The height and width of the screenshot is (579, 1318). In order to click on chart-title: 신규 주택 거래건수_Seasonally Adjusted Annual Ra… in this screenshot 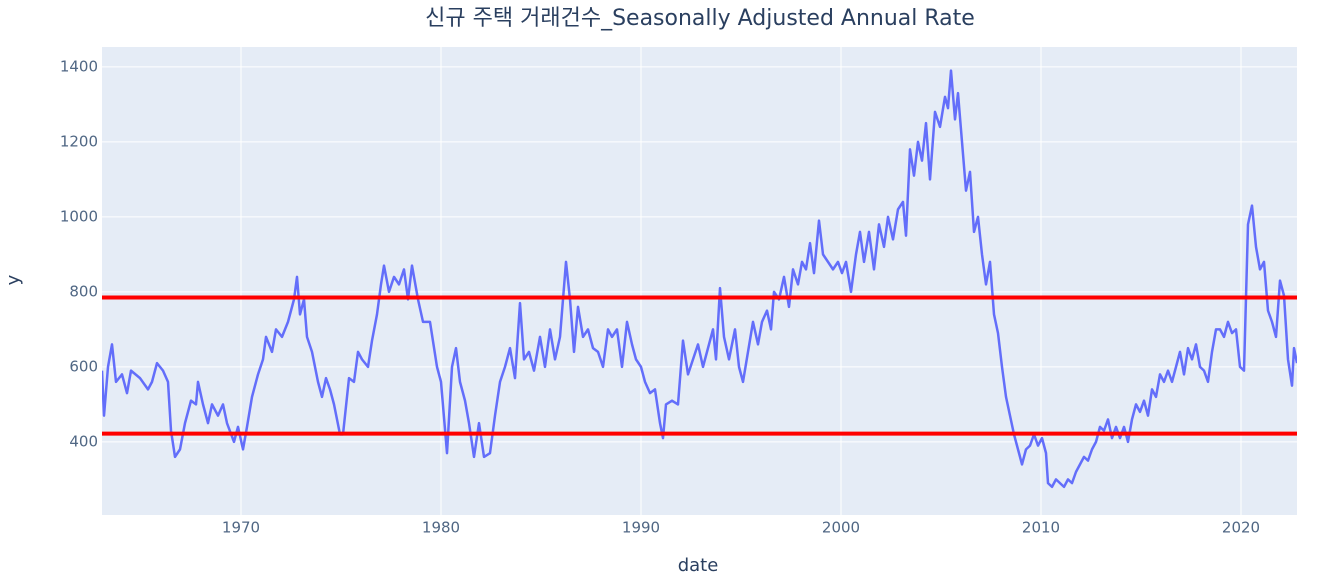, I will do `click(700, 18)`.